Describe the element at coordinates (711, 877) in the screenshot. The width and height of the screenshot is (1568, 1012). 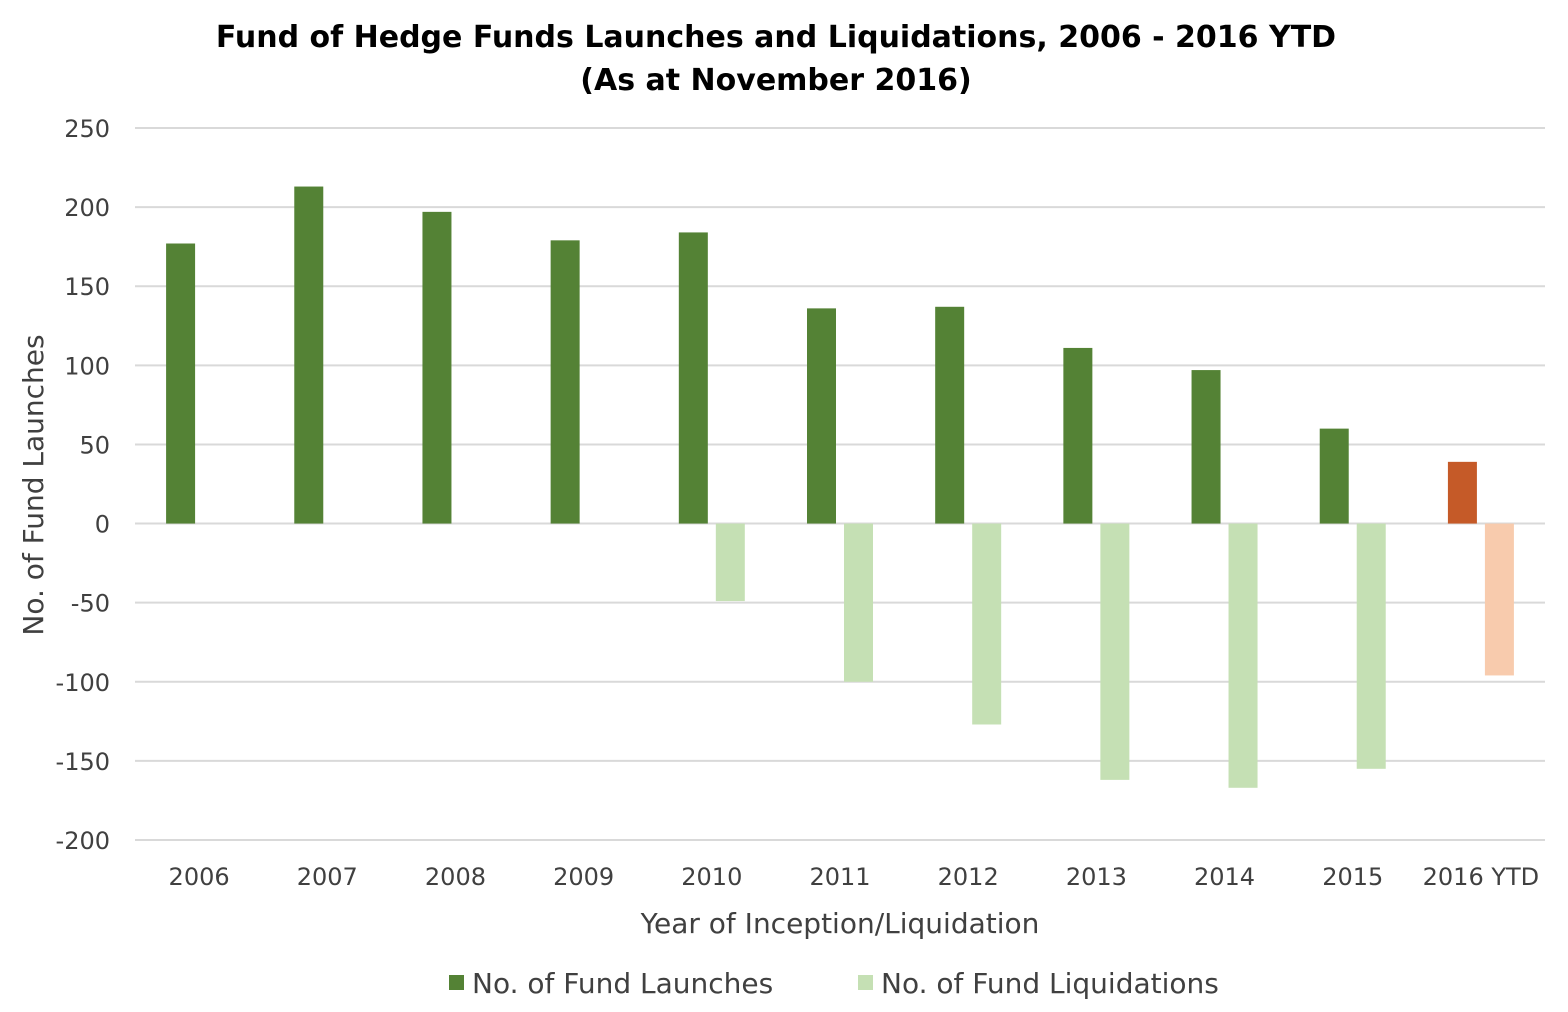
I see `x-tick-label: 2010` at that location.